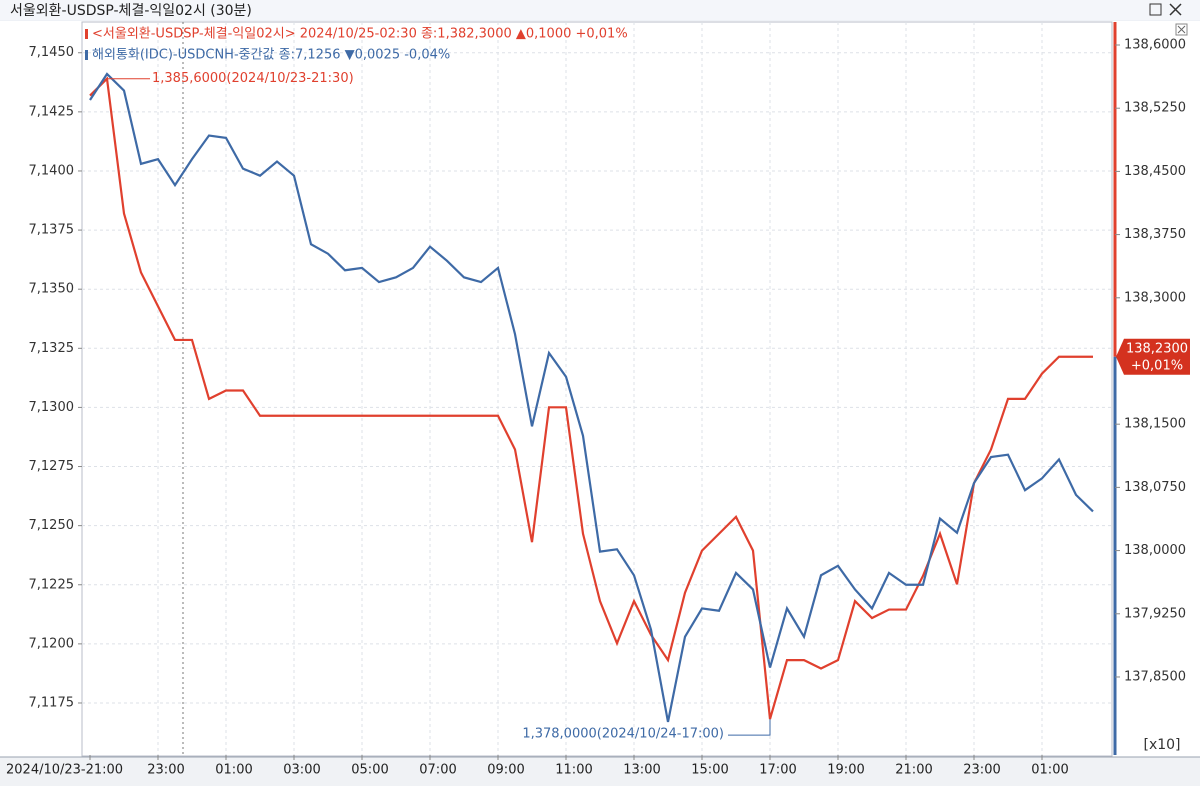  What do you see at coordinates (845, 770) in the screenshot?
I see `x-tick-label: 19:00` at bounding box center [845, 770].